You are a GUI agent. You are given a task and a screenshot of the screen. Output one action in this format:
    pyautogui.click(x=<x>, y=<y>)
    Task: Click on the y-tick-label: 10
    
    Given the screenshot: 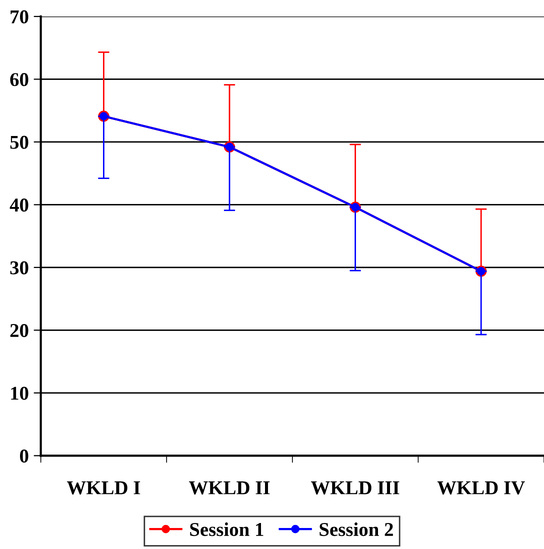 What is the action you would take?
    pyautogui.click(x=19, y=393)
    